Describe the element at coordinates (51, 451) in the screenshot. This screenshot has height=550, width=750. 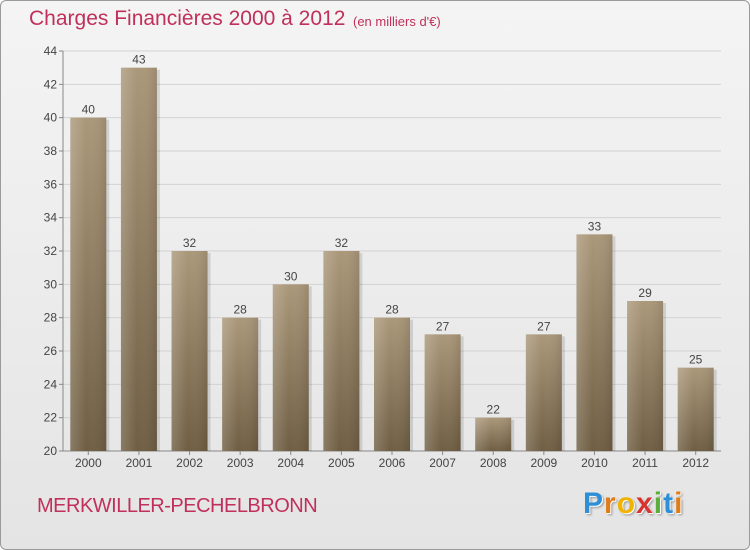
I see `y-tick-label: 20` at that location.